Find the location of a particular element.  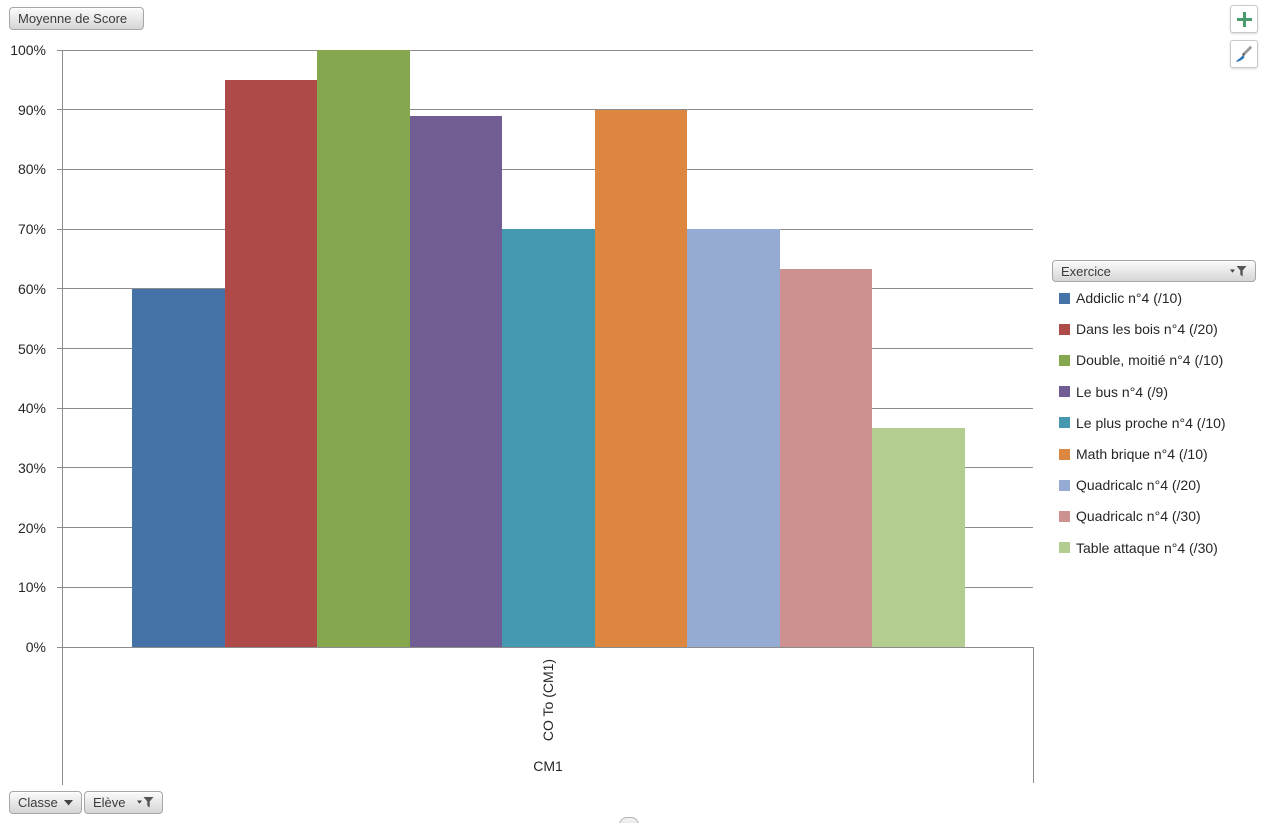

add-chart-element-button is located at coordinates (1244, 19).